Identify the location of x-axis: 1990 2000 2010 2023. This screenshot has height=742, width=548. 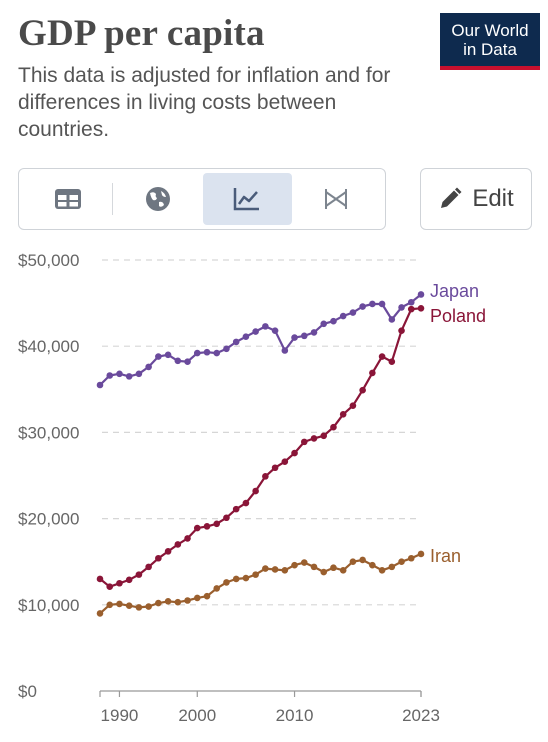
(269, 707).